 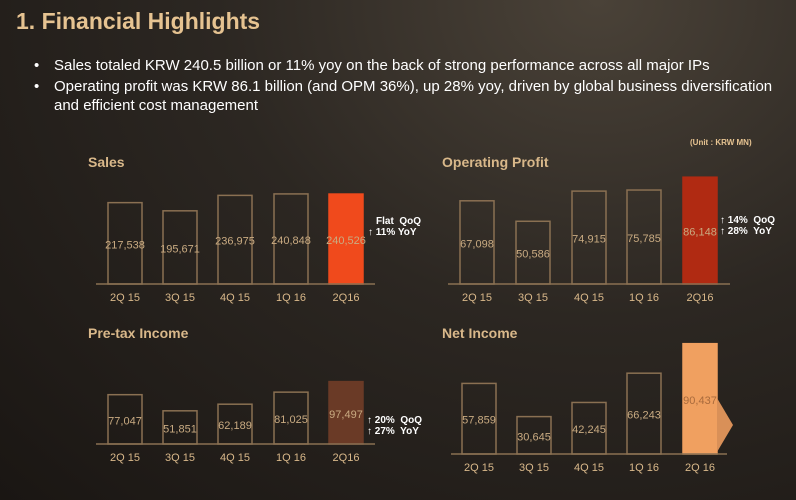 What do you see at coordinates (392, 232) in the screenshot?
I see `yoy-note: ↑ 11% YoY` at bounding box center [392, 232].